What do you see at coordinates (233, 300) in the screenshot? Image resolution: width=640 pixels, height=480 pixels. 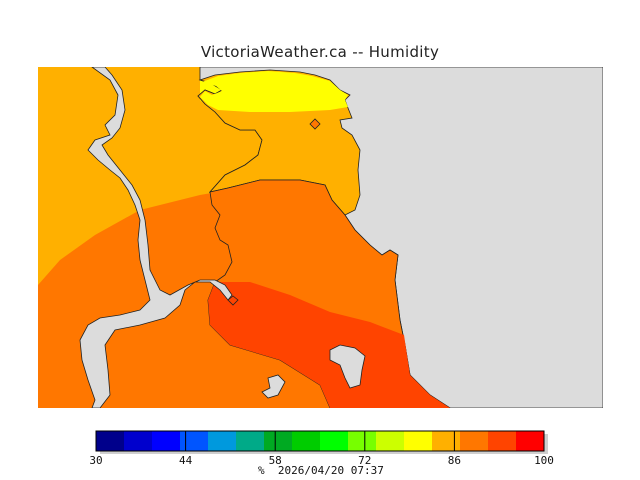 I see `marker-south` at bounding box center [233, 300].